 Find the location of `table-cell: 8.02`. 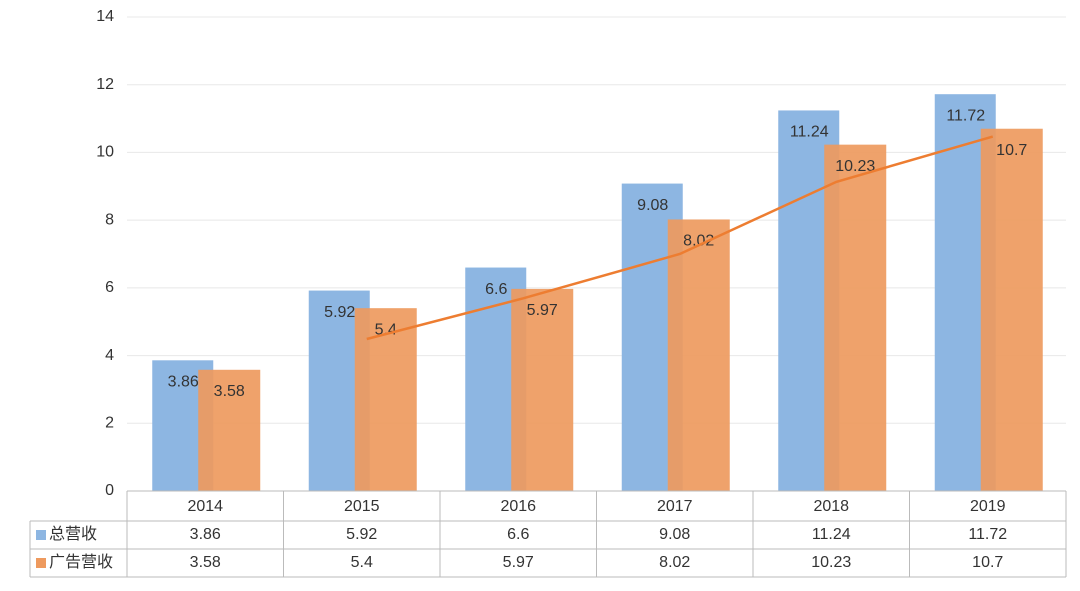

table-cell: 8.02 is located at coordinates (674, 562).